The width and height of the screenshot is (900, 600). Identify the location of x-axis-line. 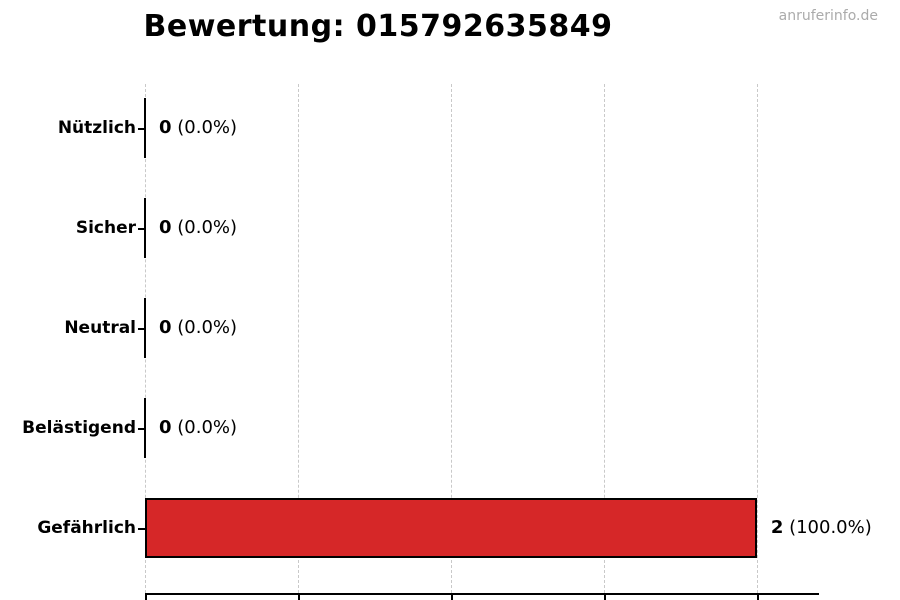
(482, 594).